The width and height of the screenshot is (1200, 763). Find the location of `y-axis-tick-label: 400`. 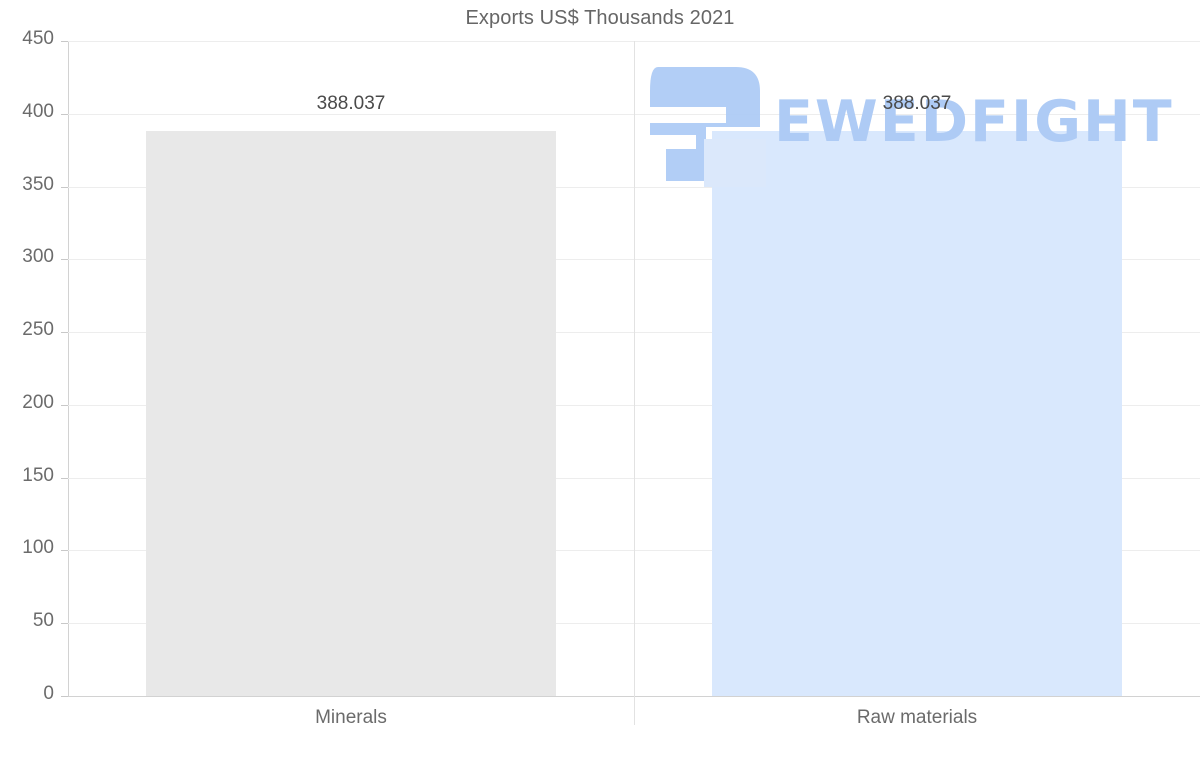

y-axis-tick-label: 400 is located at coordinates (38, 111).